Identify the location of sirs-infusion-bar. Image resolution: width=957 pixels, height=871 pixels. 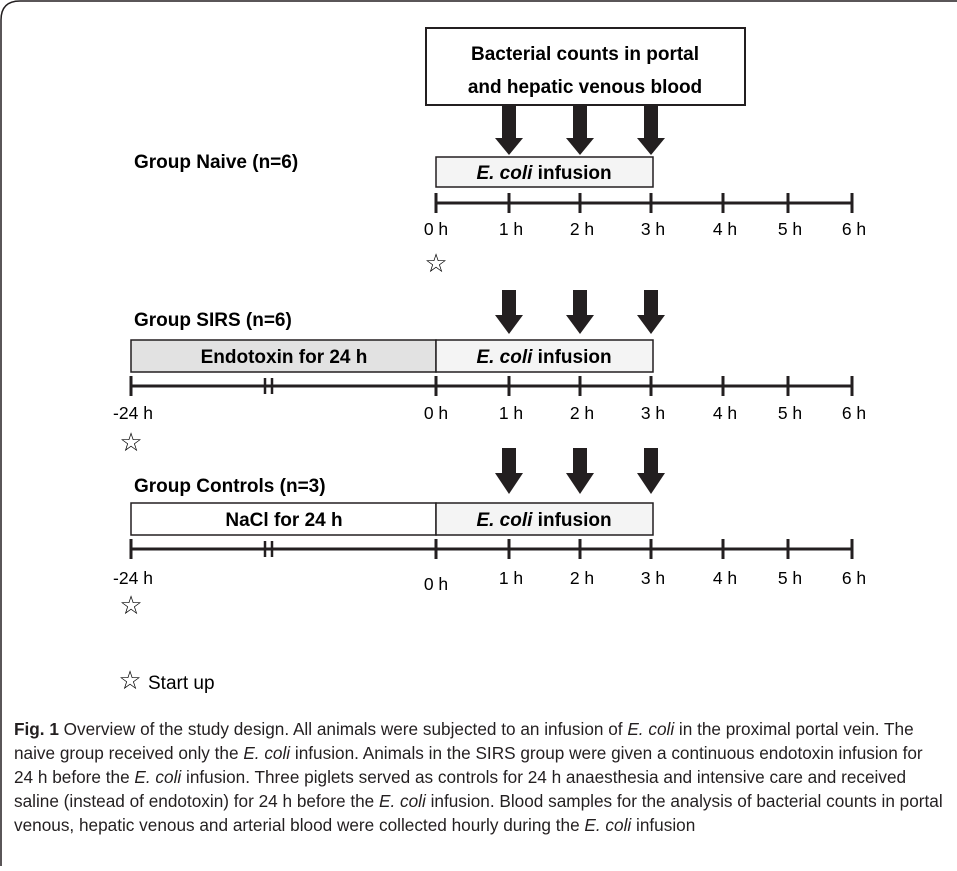
(544, 356).